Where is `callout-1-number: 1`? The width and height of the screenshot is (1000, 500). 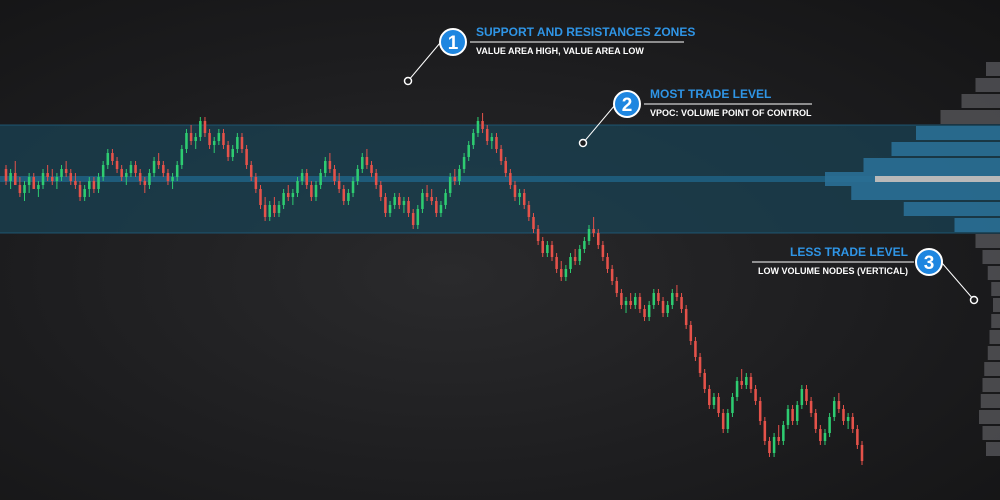
callout-1-number: 1 is located at coordinates (453, 43).